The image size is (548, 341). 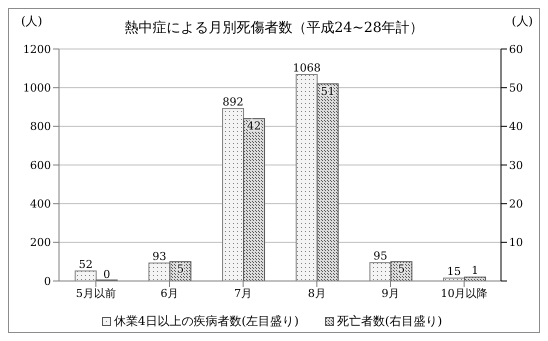 I want to click on data-label: 93, so click(x=159, y=257).